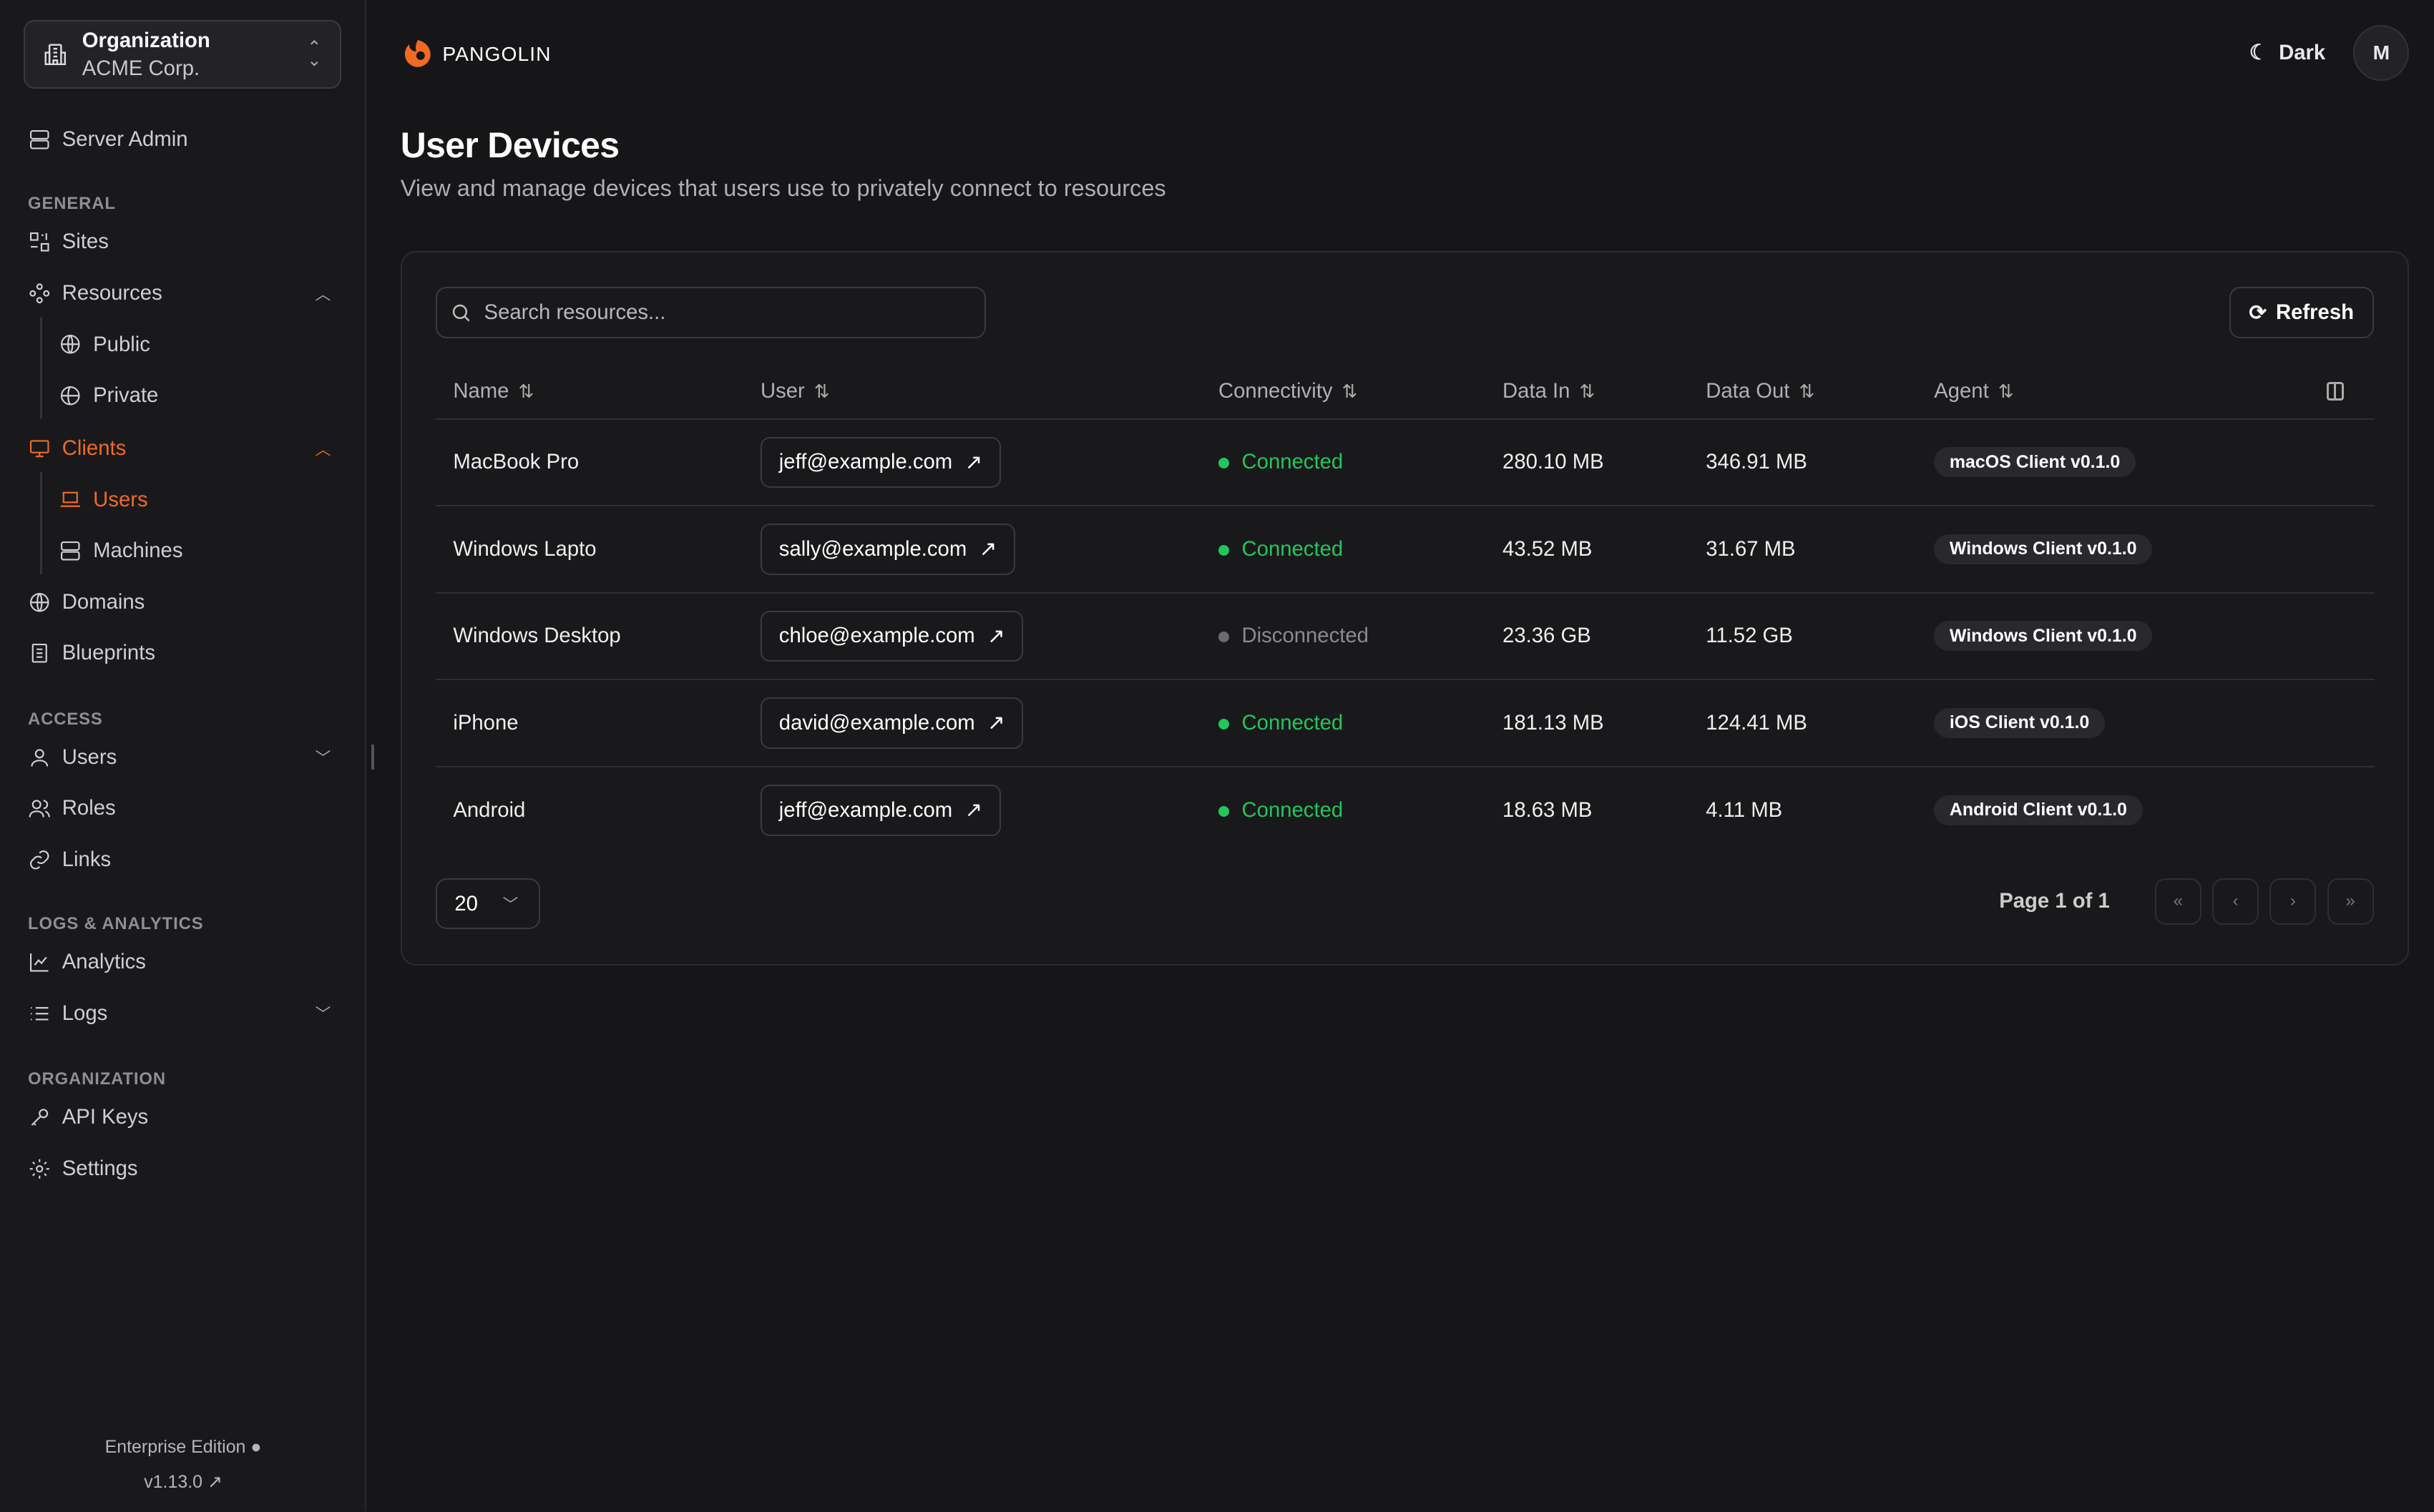 The height and width of the screenshot is (1512, 2434). I want to click on sidebar-item-domains: Domains, so click(182, 602).